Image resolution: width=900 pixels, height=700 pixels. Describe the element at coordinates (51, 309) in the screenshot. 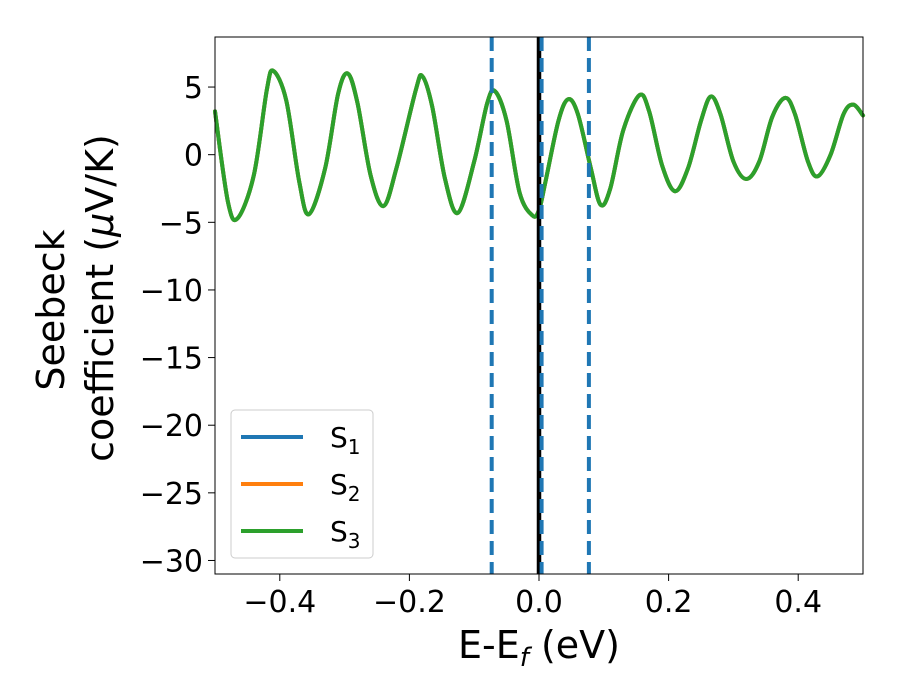

I see `y-axis-label-line1: Seebeck` at that location.